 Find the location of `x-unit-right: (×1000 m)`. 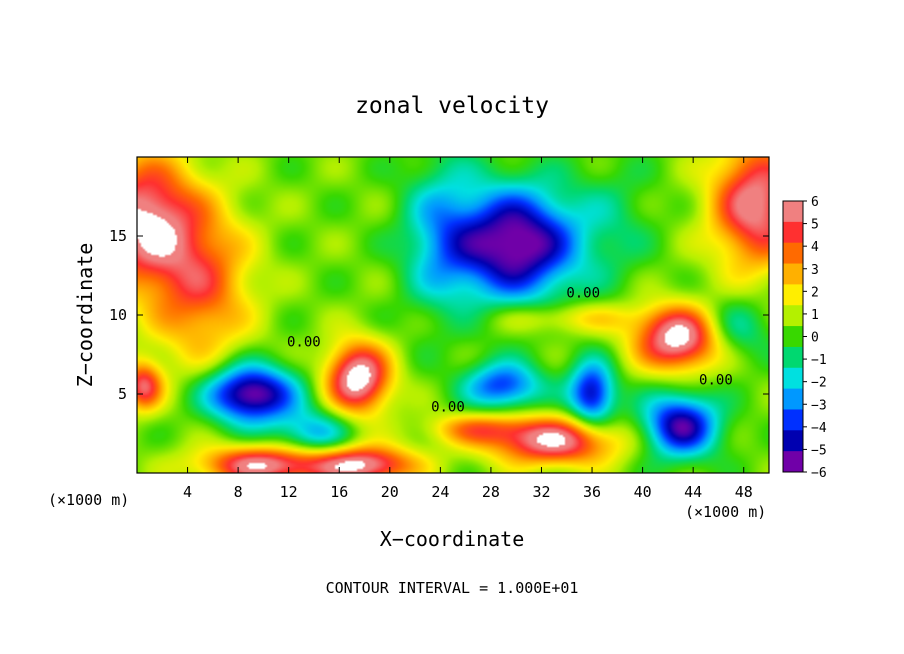

x-unit-right: (×1000 m) is located at coordinates (725, 512).